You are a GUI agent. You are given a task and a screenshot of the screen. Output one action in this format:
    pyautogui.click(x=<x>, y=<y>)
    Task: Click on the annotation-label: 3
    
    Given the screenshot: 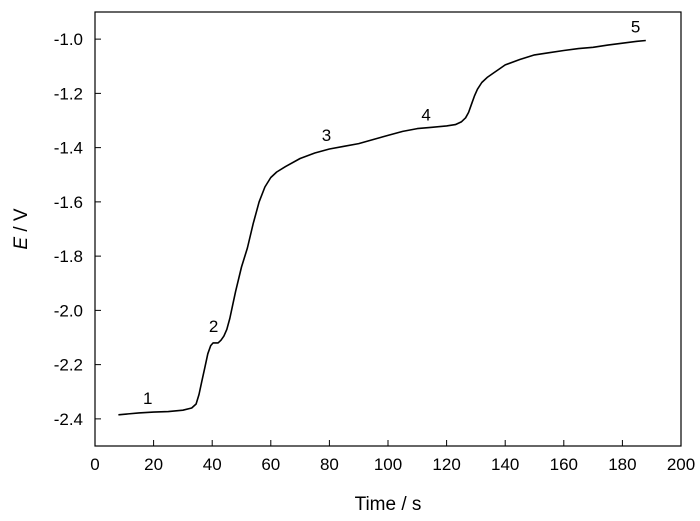 What is the action you would take?
    pyautogui.click(x=326, y=135)
    